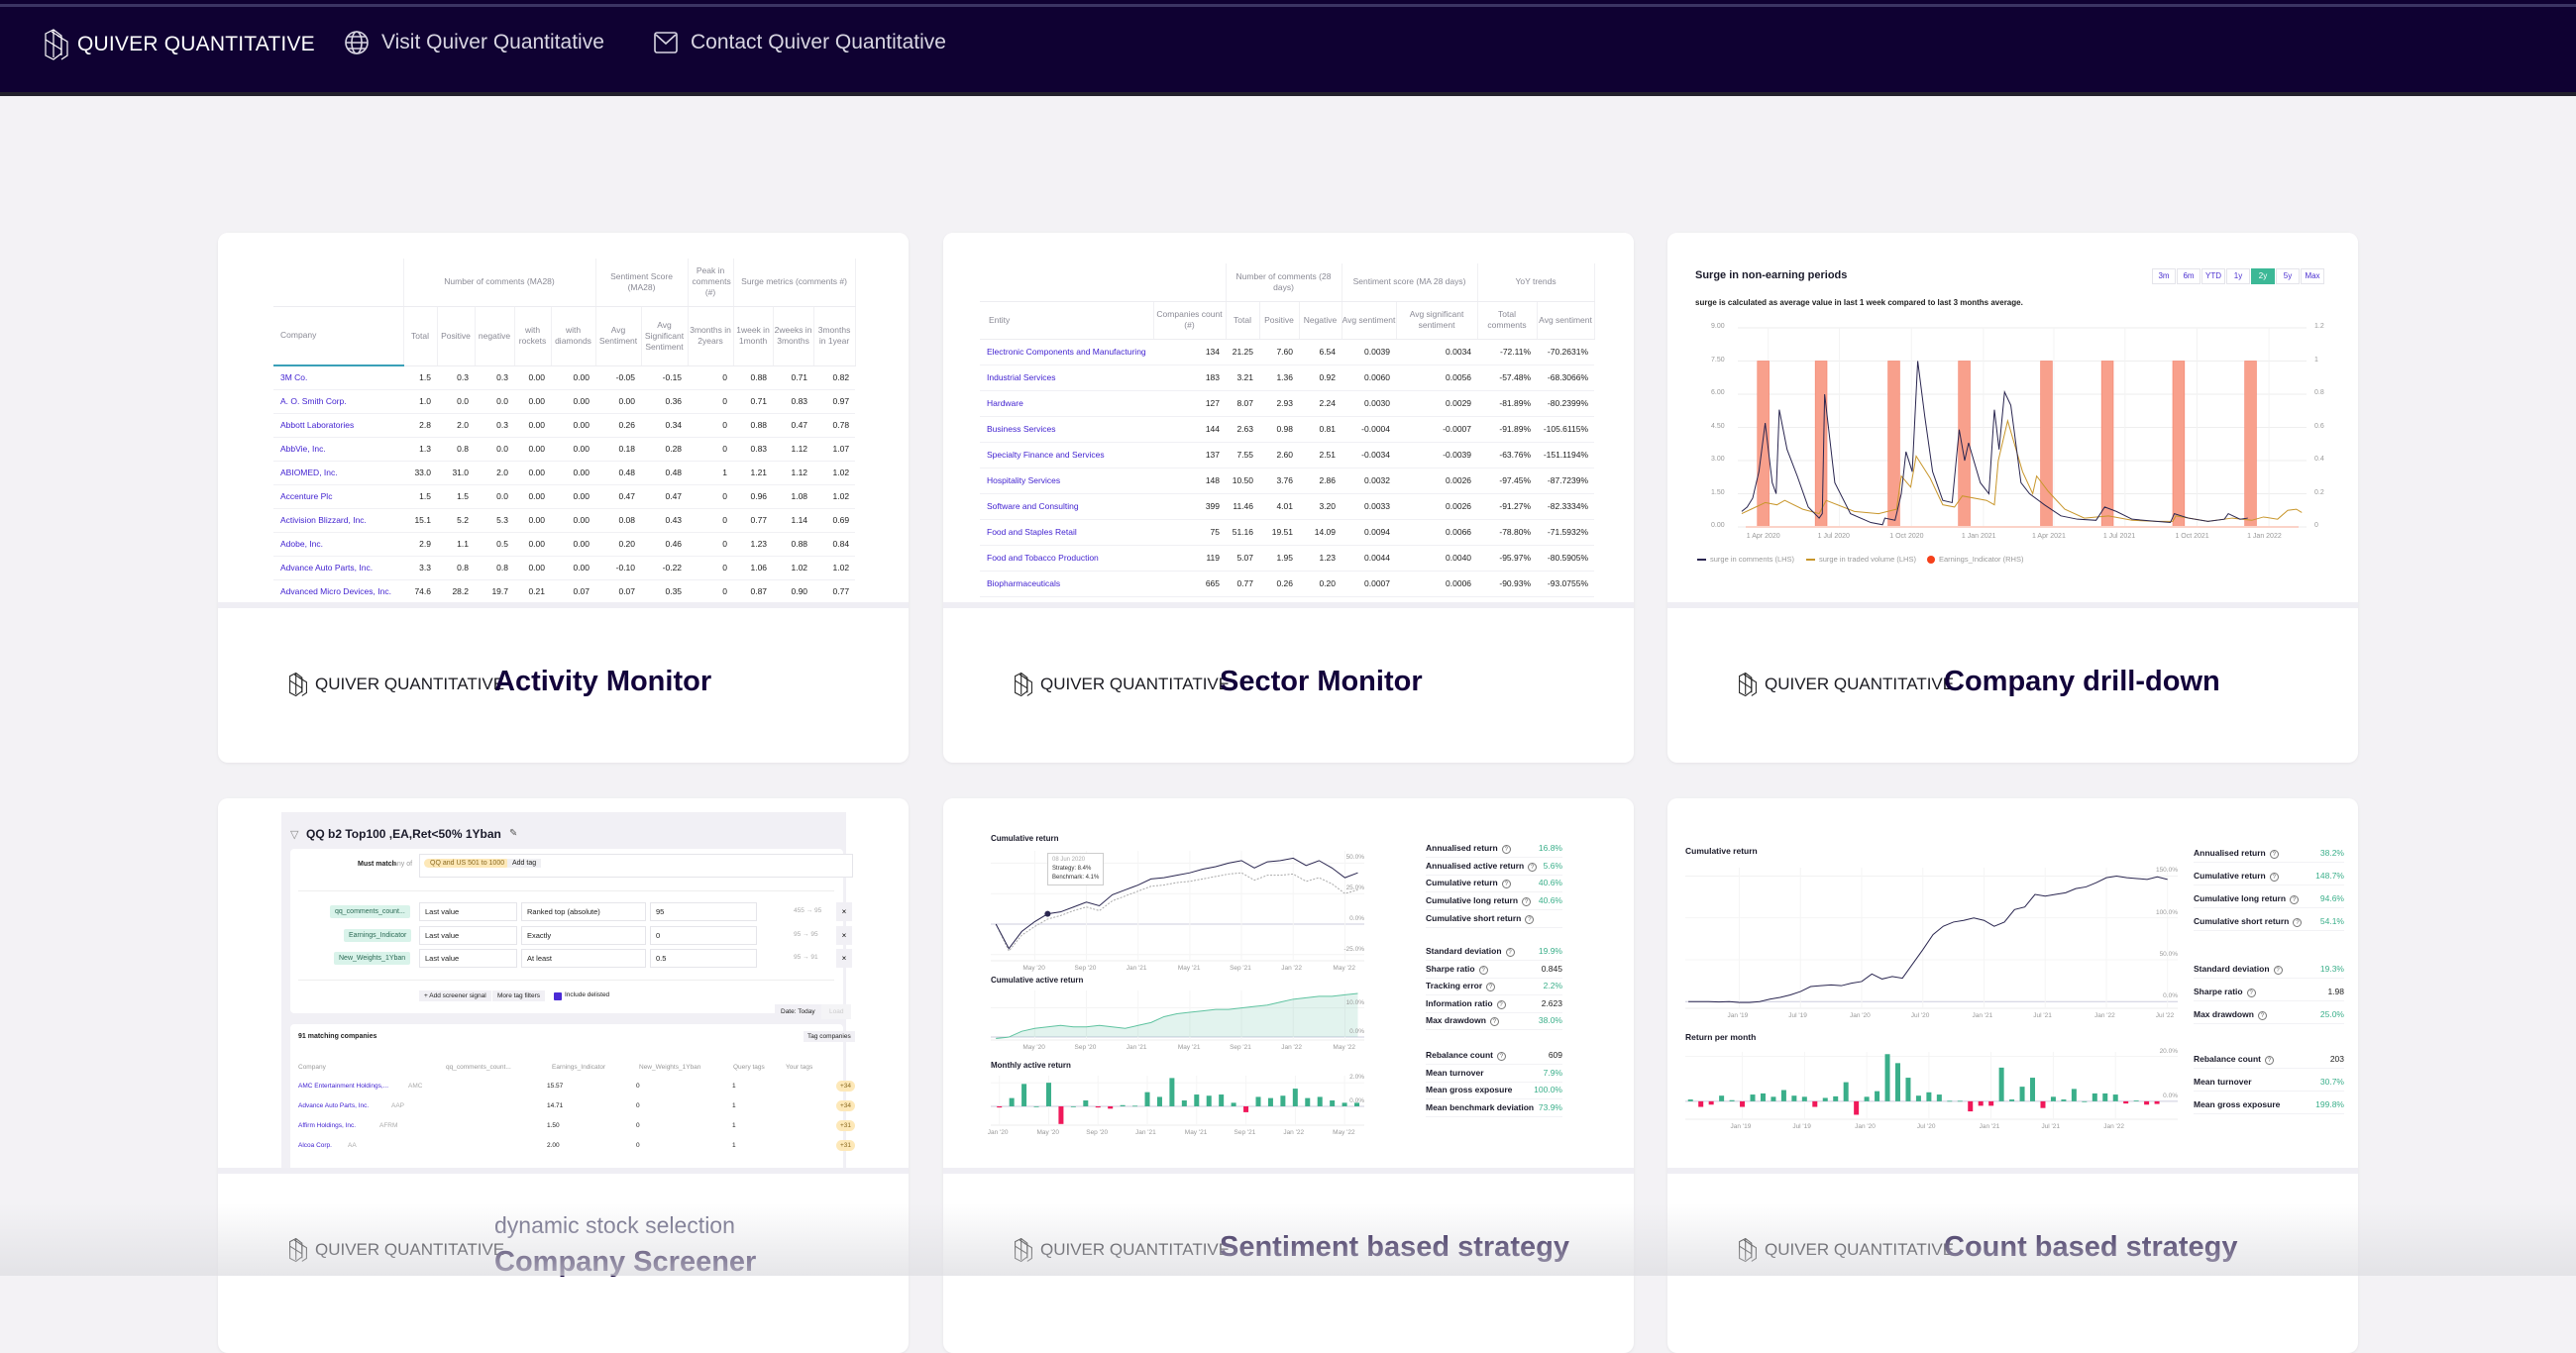 The width and height of the screenshot is (2576, 1353). I want to click on column-header: Total, so click(420, 336).